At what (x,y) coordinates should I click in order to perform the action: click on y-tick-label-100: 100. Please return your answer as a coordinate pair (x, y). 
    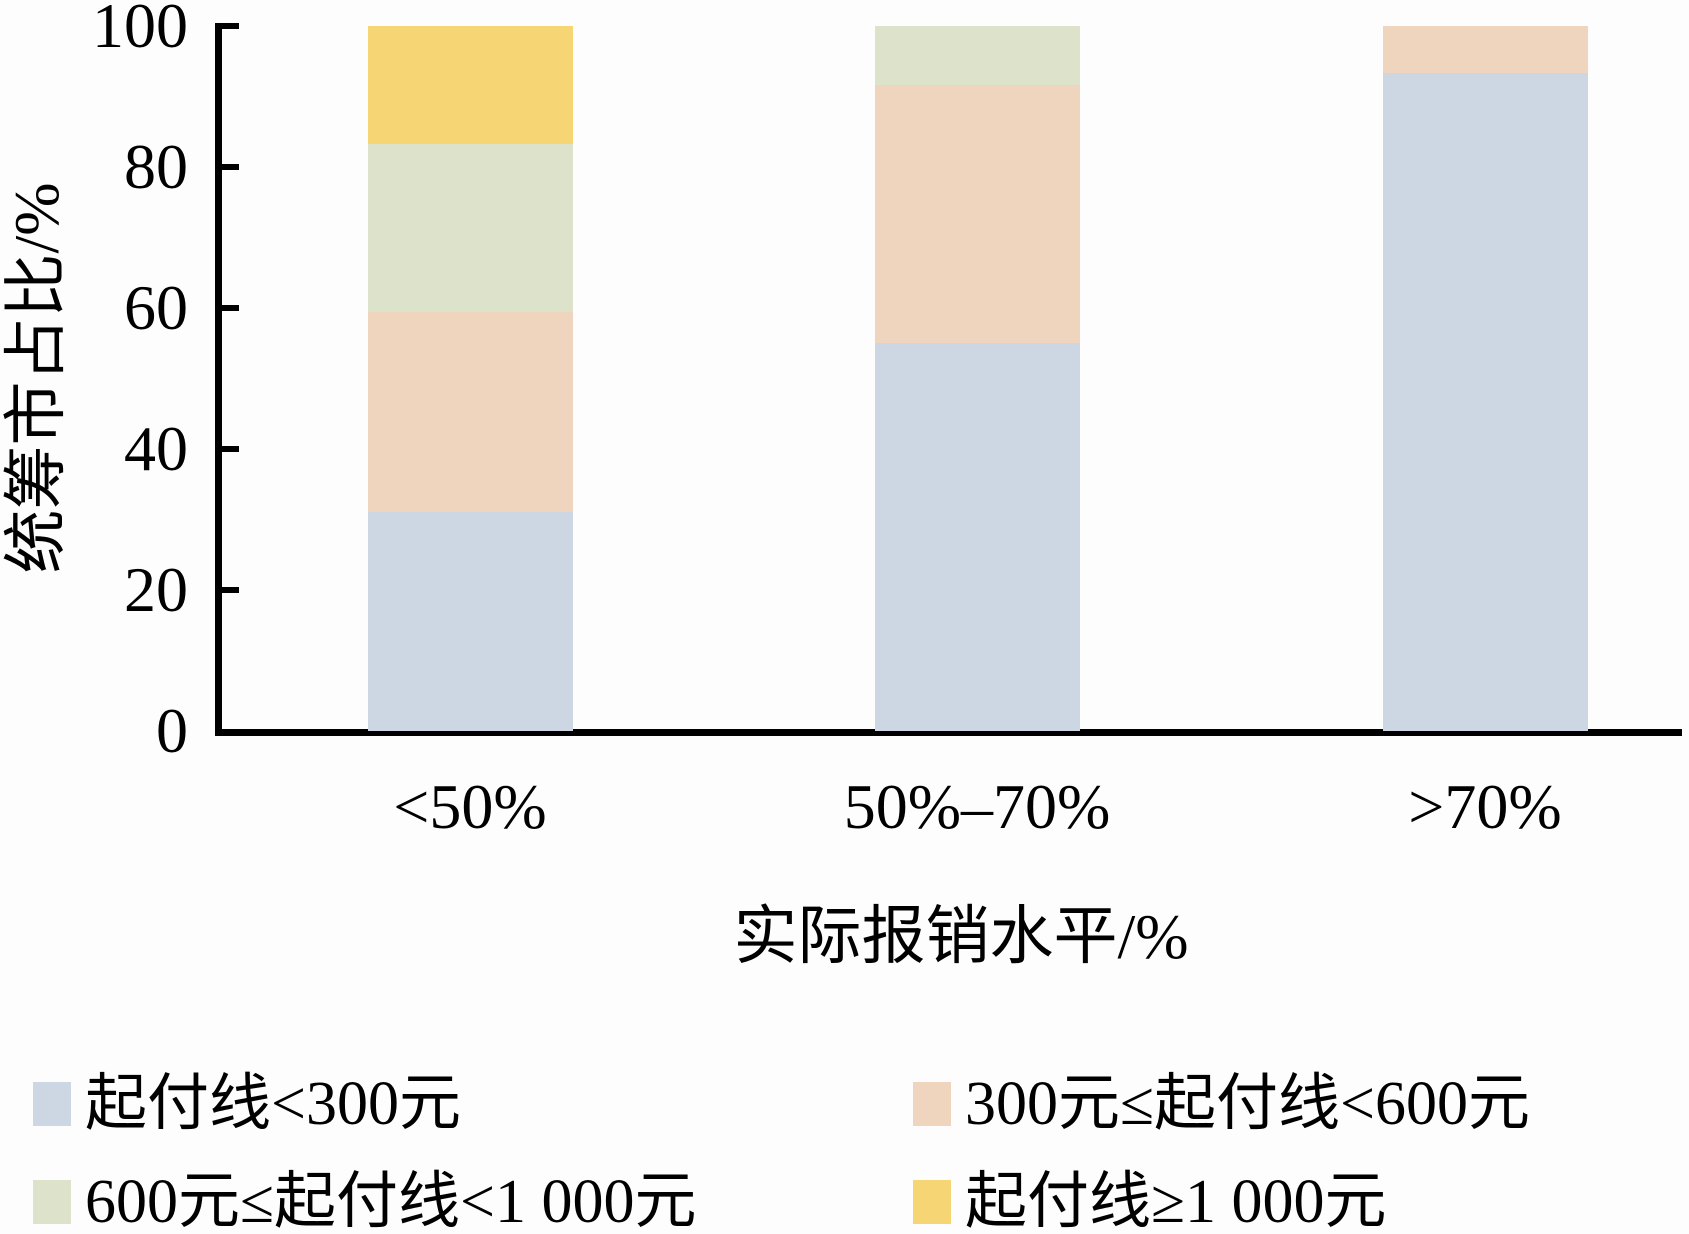
    Looking at the image, I should click on (140, 30).